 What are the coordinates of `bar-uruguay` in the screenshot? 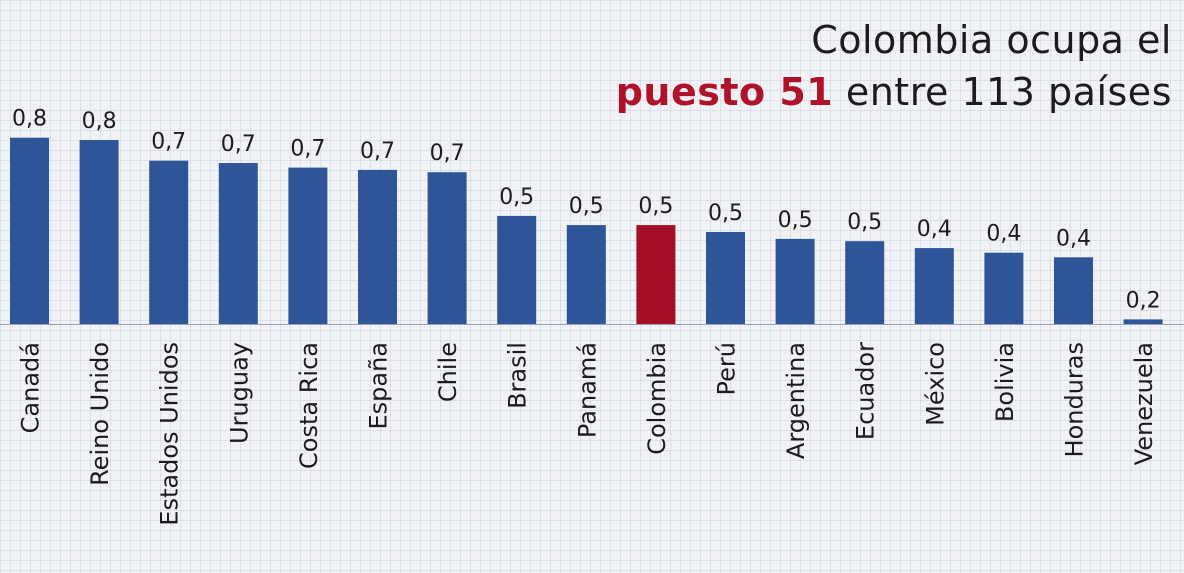 It's located at (238, 243).